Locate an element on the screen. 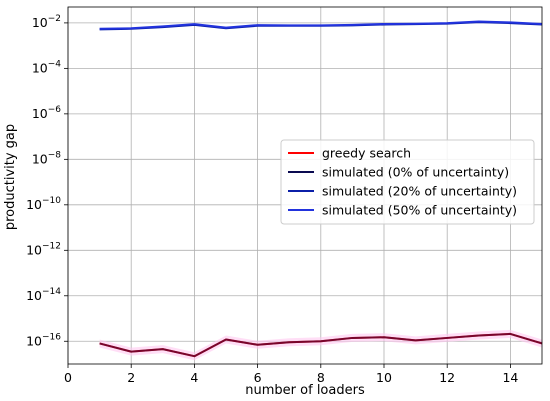 The width and height of the screenshot is (550, 401). x-tick-label: 14 is located at coordinates (510, 377).